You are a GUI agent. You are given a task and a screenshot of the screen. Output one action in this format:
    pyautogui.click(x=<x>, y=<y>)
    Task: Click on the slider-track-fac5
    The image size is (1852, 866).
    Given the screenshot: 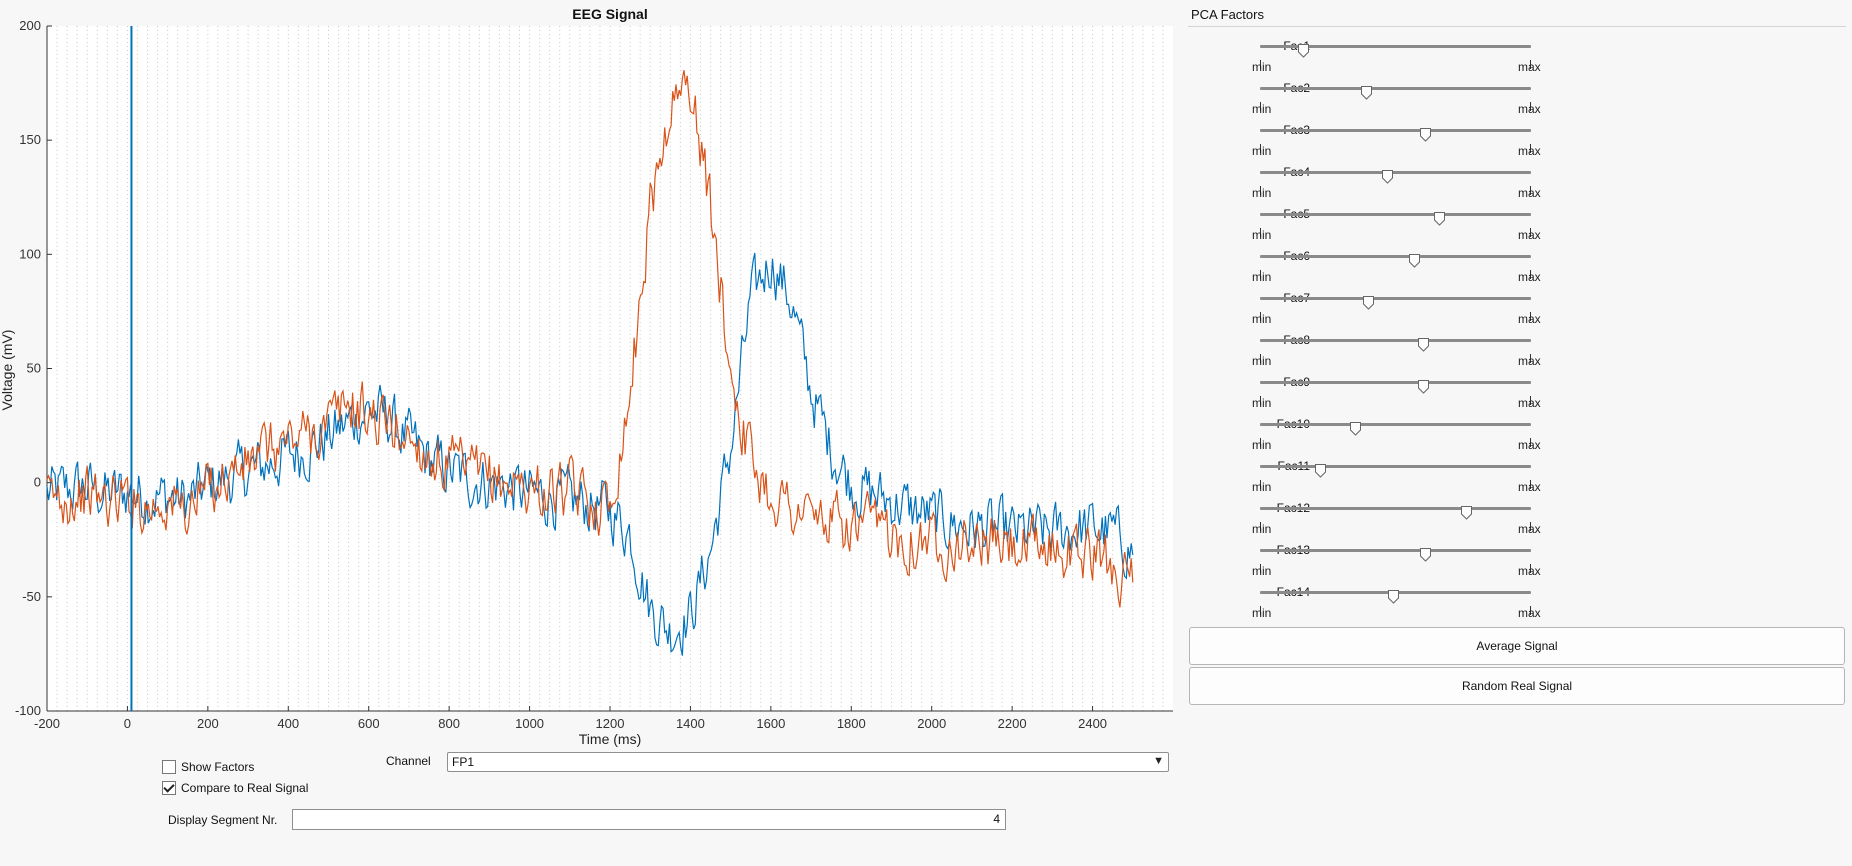 What is the action you would take?
    pyautogui.click(x=1395, y=224)
    